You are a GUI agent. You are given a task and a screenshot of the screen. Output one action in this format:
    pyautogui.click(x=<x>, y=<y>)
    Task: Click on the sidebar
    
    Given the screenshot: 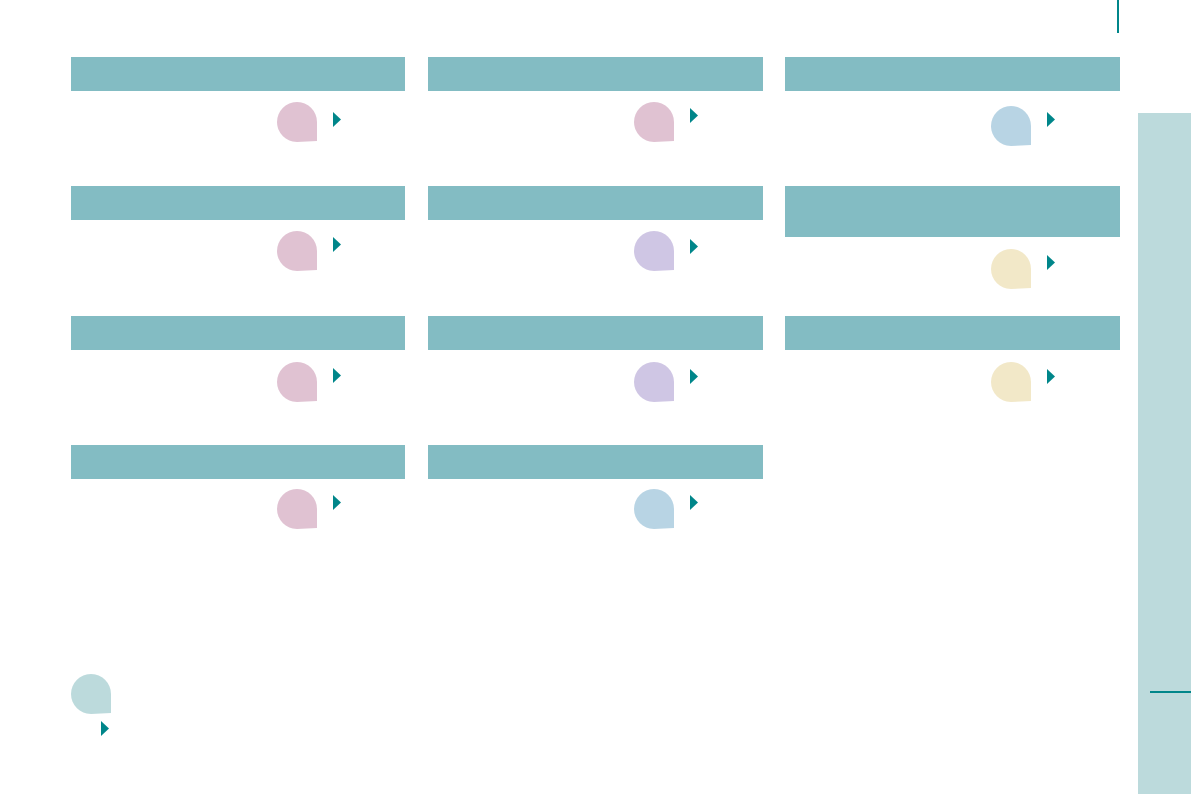 What is the action you would take?
    pyautogui.click(x=1164, y=453)
    